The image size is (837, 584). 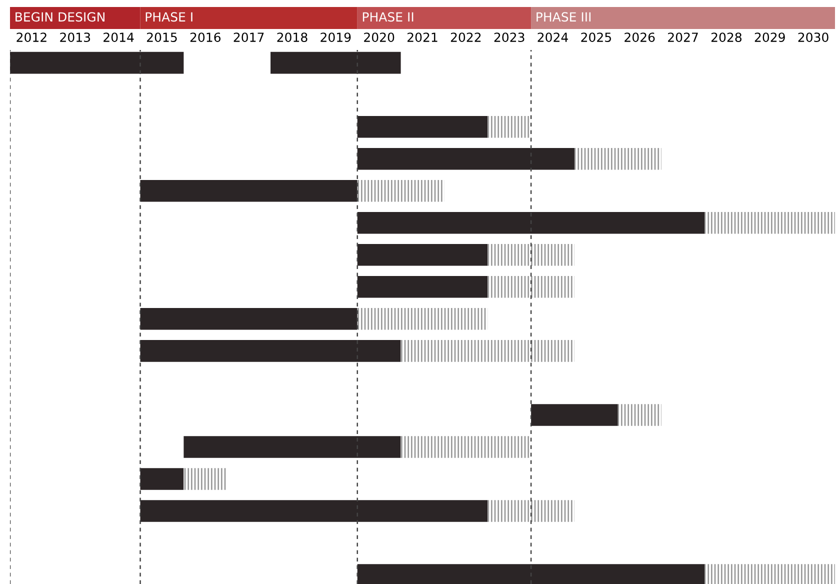 I want to click on x-tick-label: 2013, so click(x=75, y=37).